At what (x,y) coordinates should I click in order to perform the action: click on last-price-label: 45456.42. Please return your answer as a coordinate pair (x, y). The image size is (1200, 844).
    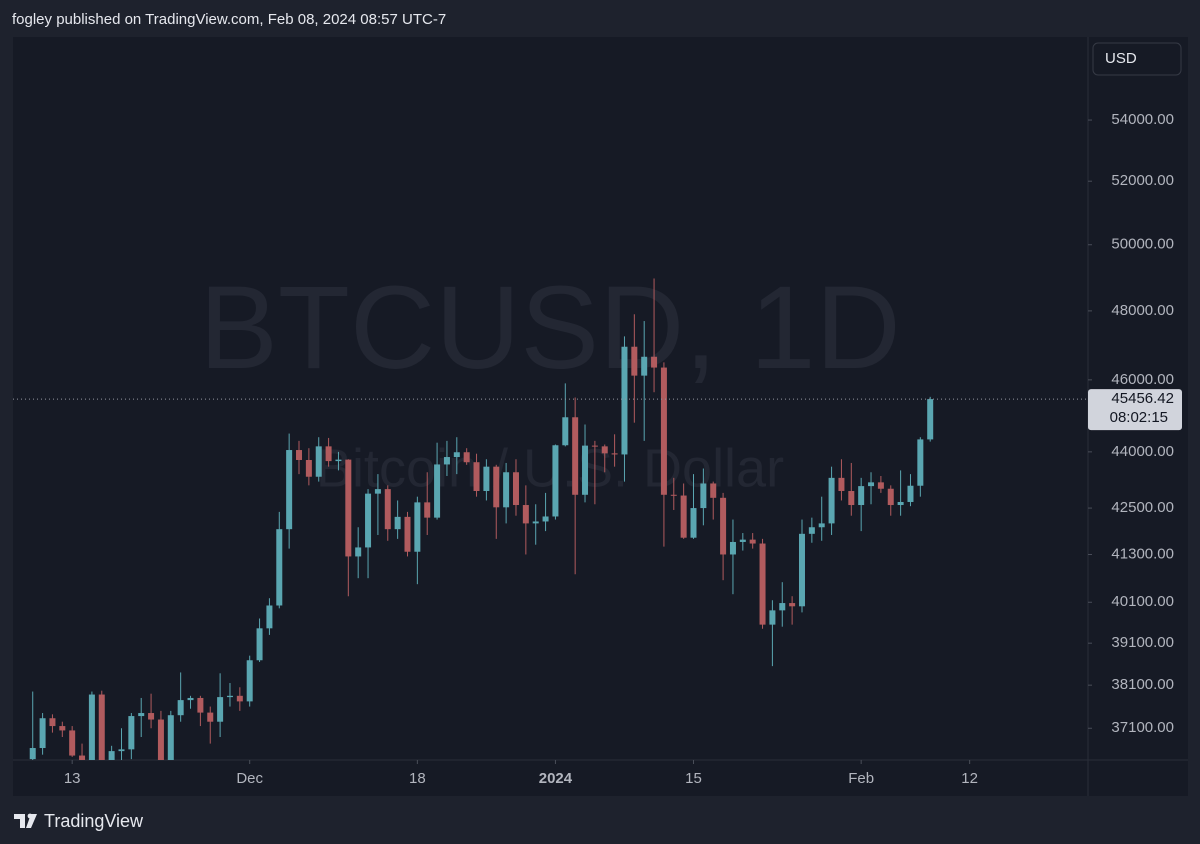
    Looking at the image, I should click on (1142, 398).